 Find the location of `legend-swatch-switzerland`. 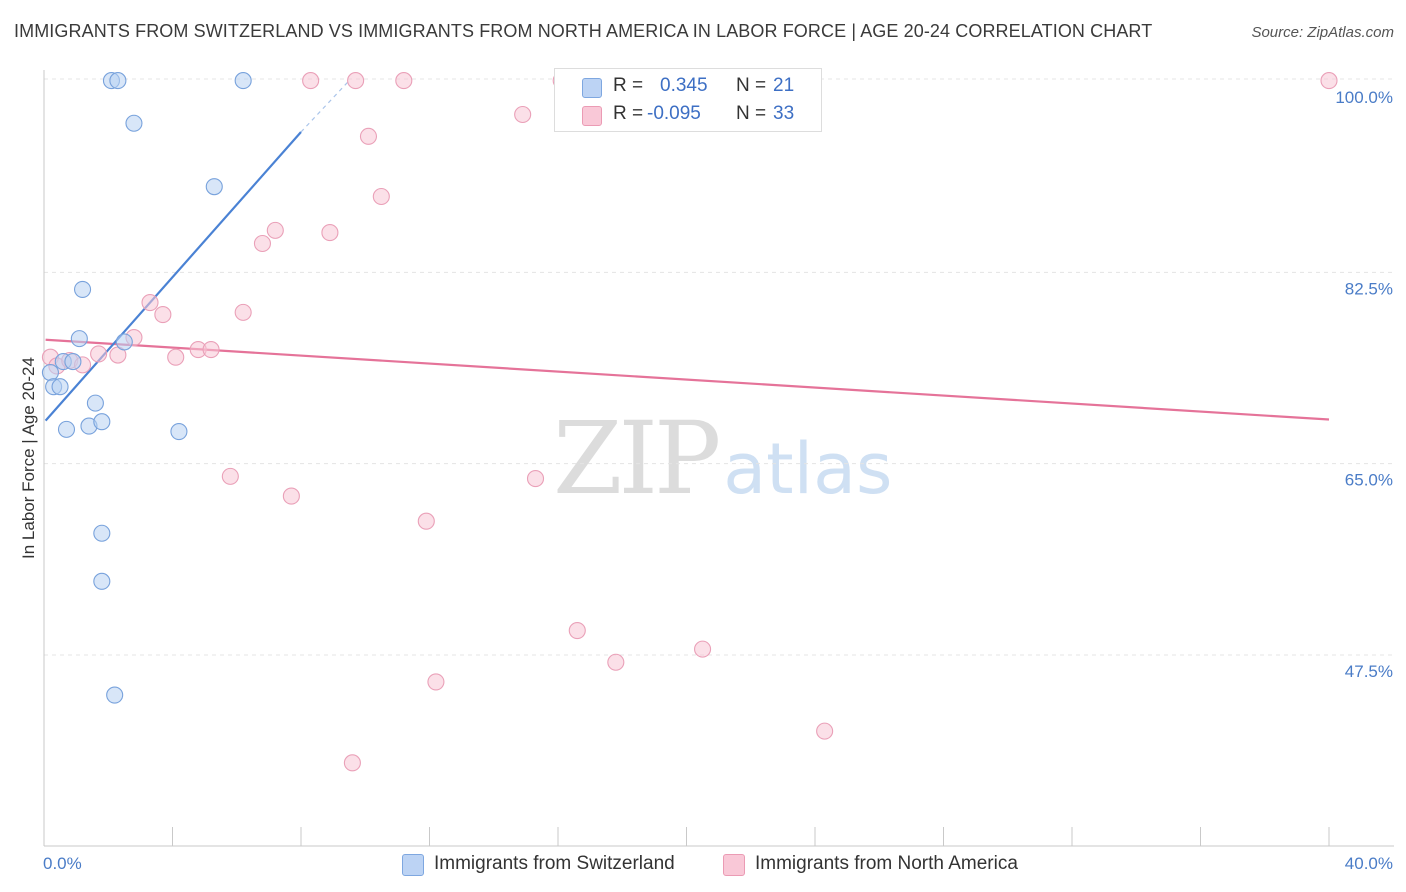

legend-swatch-switzerland is located at coordinates (592, 88).